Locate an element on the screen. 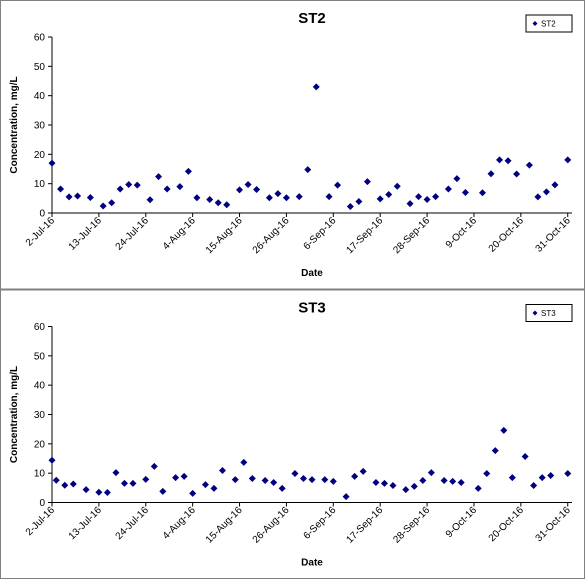 This screenshot has width=585, height=584. legend-label: ST3 is located at coordinates (548, 313).